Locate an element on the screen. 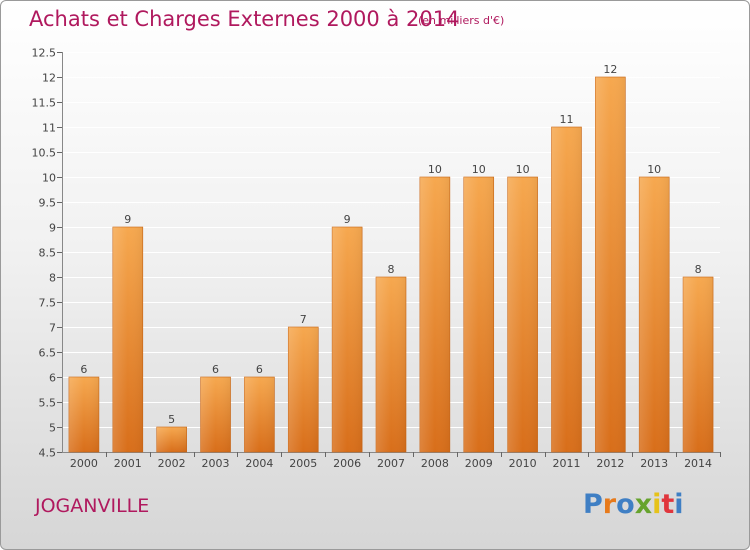  y-tick-label: 8.5 is located at coordinates (48, 253).